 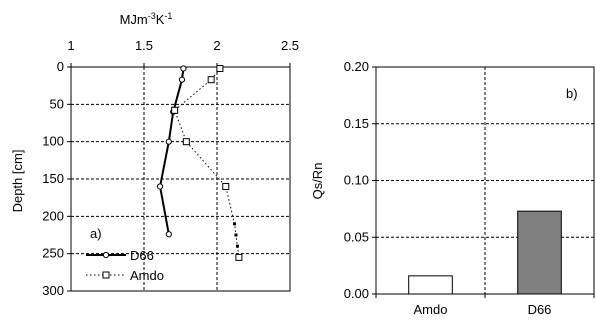 I want to click on y-tick-label: 0.20, so click(x=356, y=66).